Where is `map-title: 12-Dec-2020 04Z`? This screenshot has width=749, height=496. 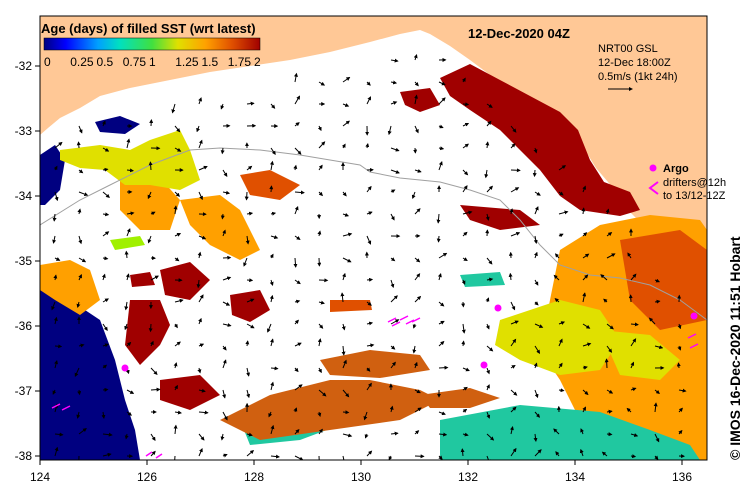 map-title: 12-Dec-2020 04Z is located at coordinates (519, 33).